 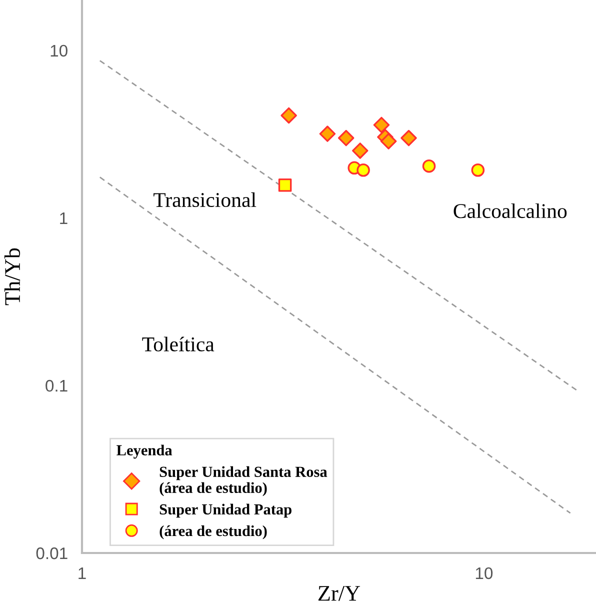 I want to click on y-tick-label: 10, so click(x=59, y=50).